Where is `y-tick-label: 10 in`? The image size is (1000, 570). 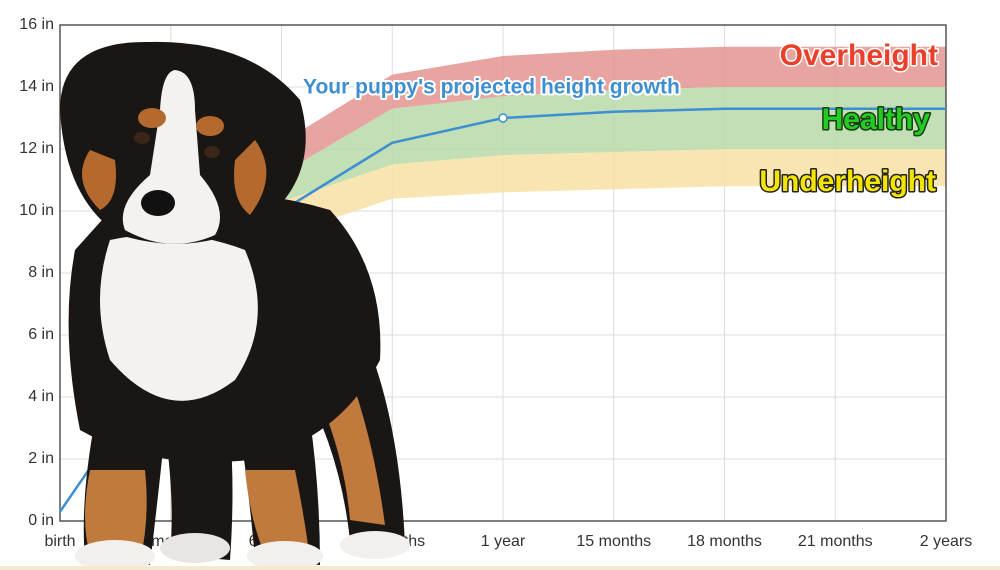
y-tick-label: 10 in is located at coordinates (36, 210).